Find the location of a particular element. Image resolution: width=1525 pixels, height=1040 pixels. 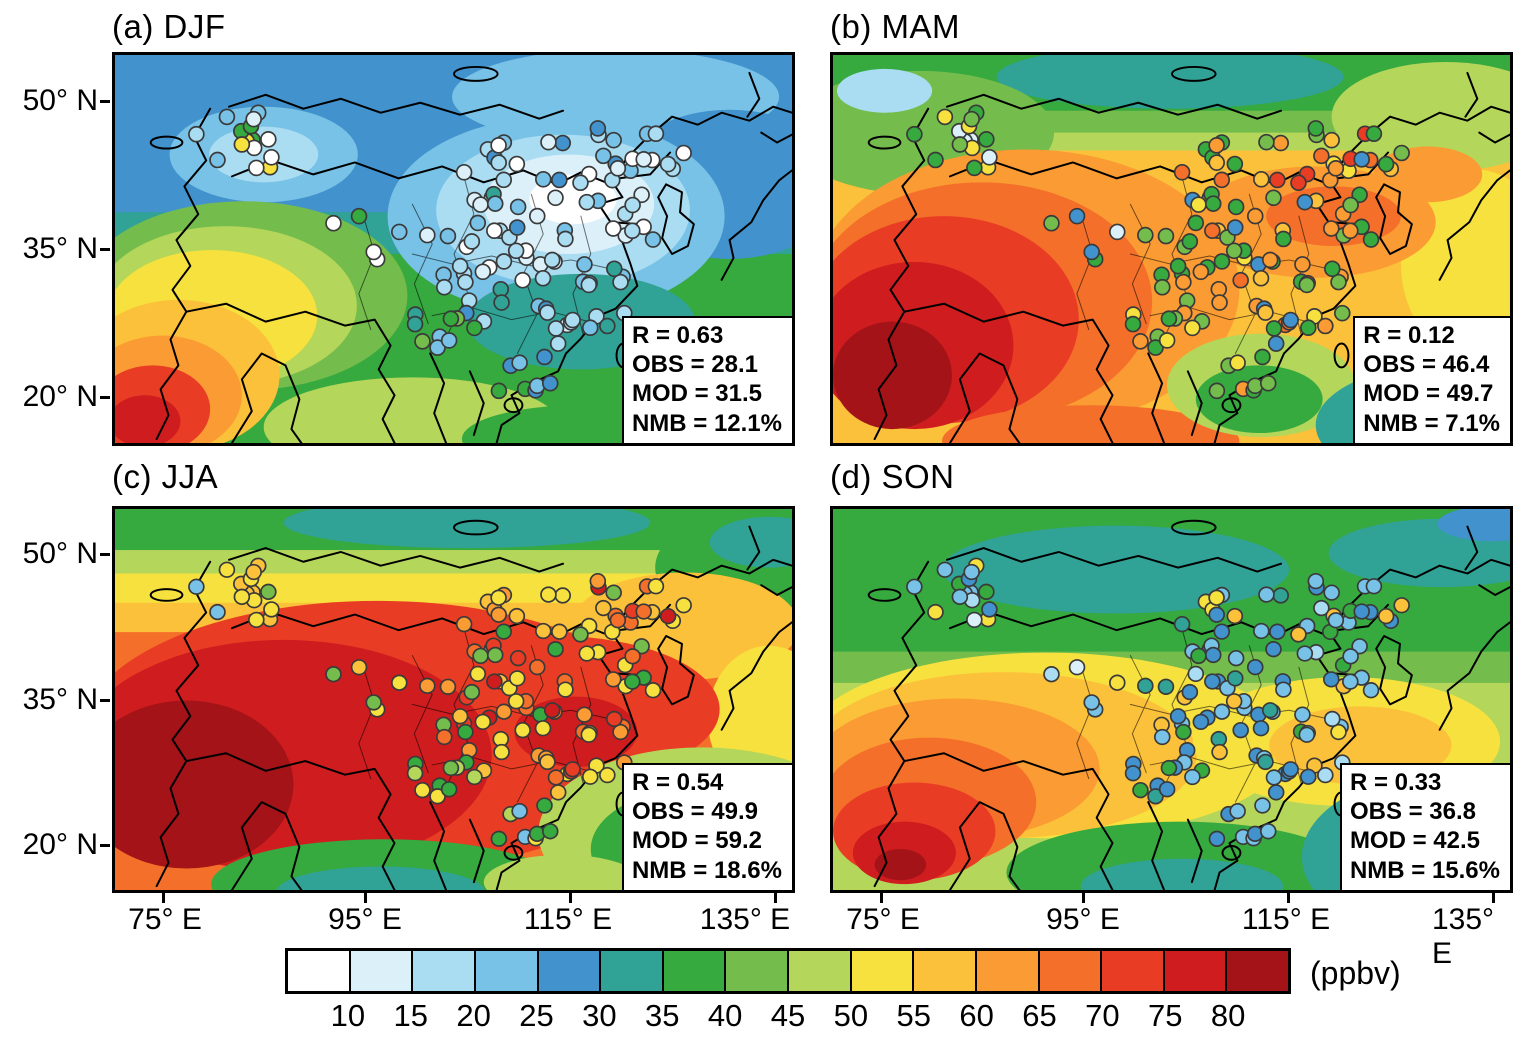

lon-tick-label: 95° E is located at coordinates (1083, 919).